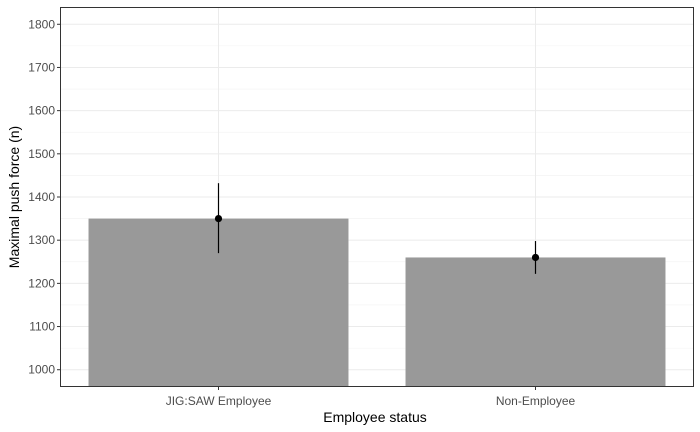 The image size is (700, 432). What do you see at coordinates (41, 67) in the screenshot?
I see `y-tick-label: 1700` at bounding box center [41, 67].